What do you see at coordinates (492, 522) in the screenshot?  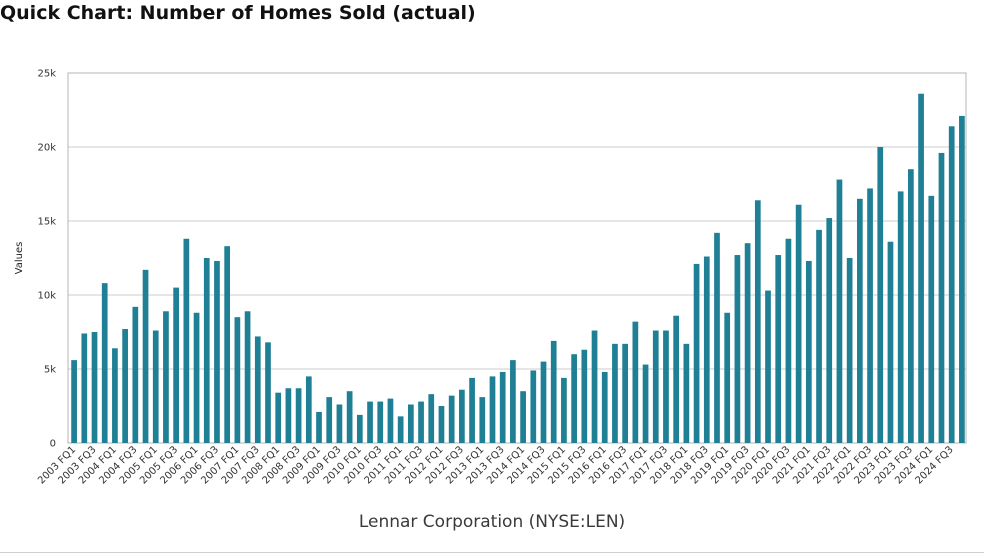 I see `company-label: Lennar Corporation (NYSE:LEN)` at bounding box center [492, 522].